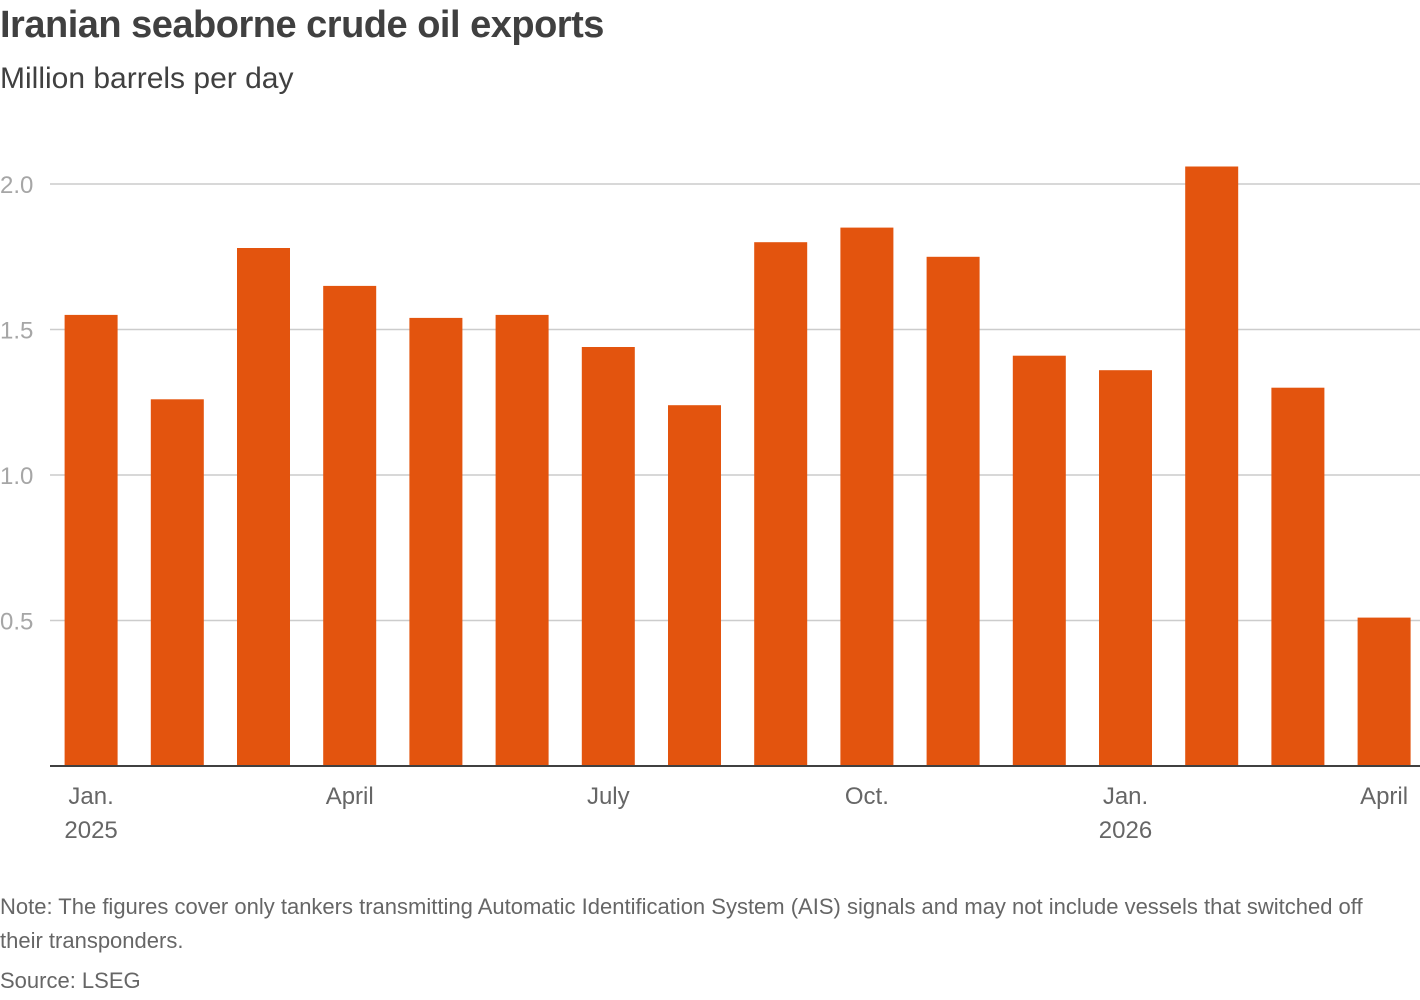 Image resolution: width=1420 pixels, height=1000 pixels. Describe the element at coordinates (147, 78) in the screenshot. I see `chart-subtitle: Million barrels per day` at that location.